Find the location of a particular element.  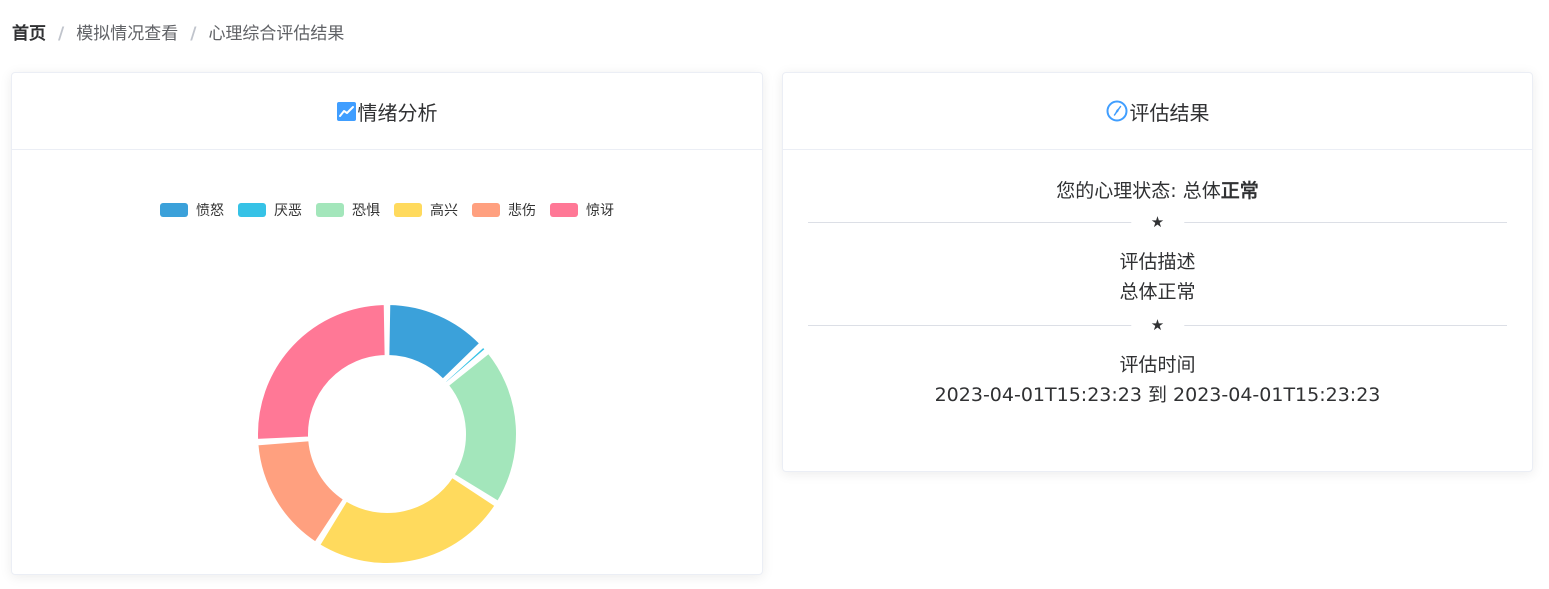

emotion-card-header: 情绪分析 is located at coordinates (387, 111).